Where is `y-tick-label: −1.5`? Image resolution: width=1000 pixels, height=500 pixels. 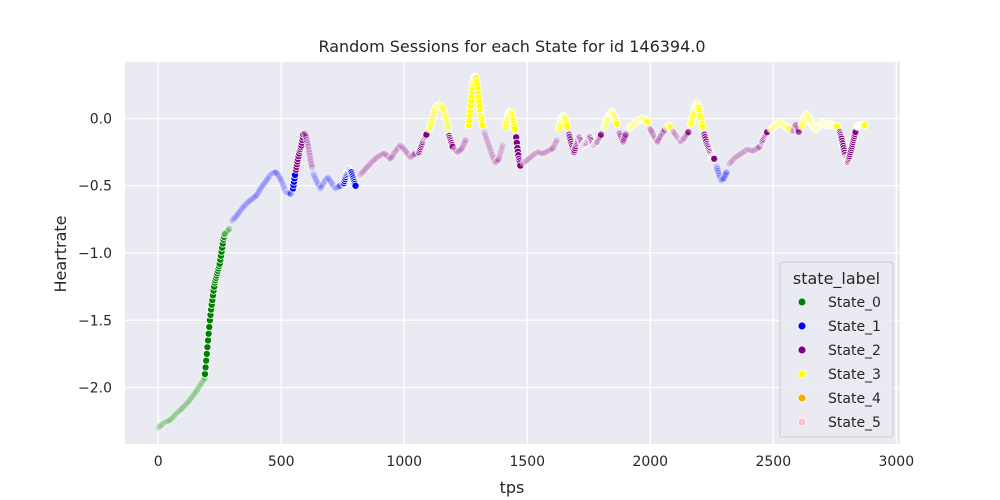
y-tick-label: −1.5 is located at coordinates (95, 321).